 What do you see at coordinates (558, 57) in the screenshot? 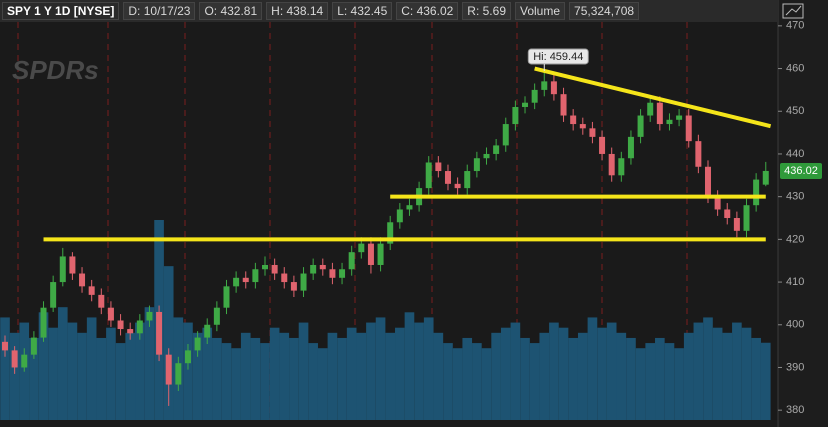
I see `high-label: Hi: 459.44` at bounding box center [558, 57].